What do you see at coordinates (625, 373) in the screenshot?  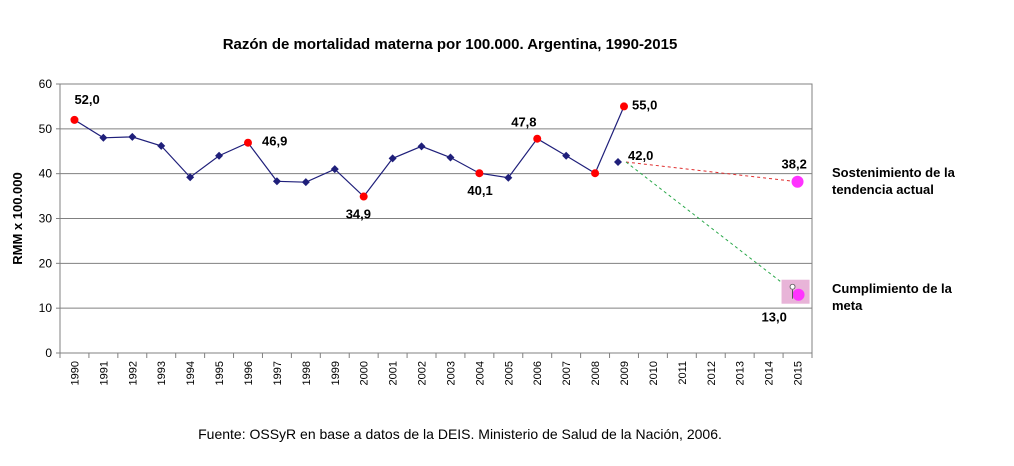 I see `x-tick-label: 2009` at bounding box center [625, 373].